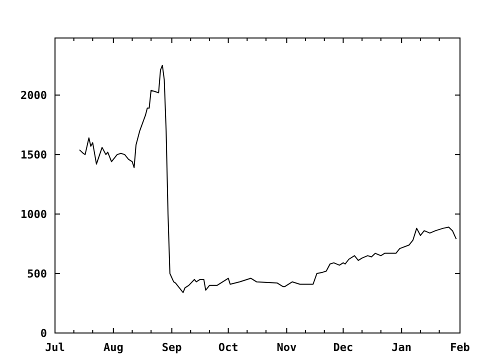 This screenshot has width=480, height=360. Describe the element at coordinates (343, 347) in the screenshot. I see `x-tick-label: Dec` at that location.